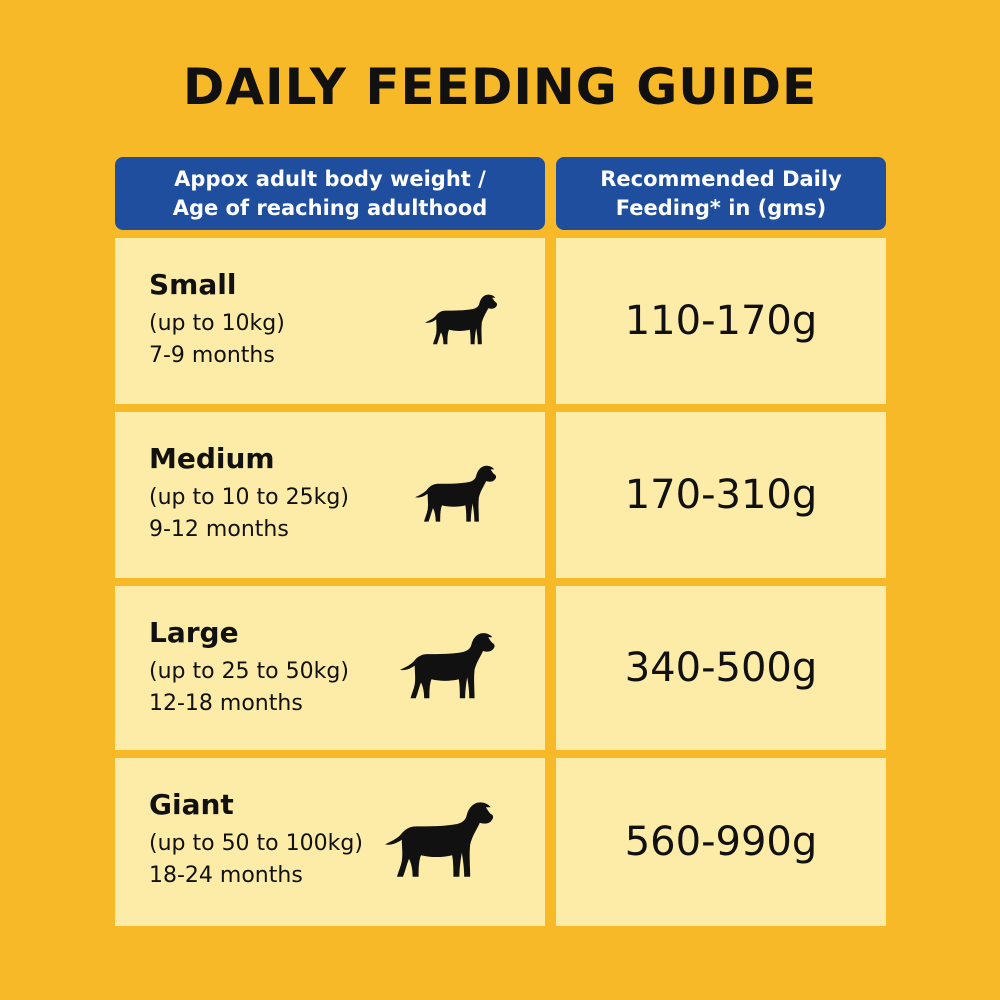  I want to click on header-line: Appox adult body weight /, so click(330, 178).